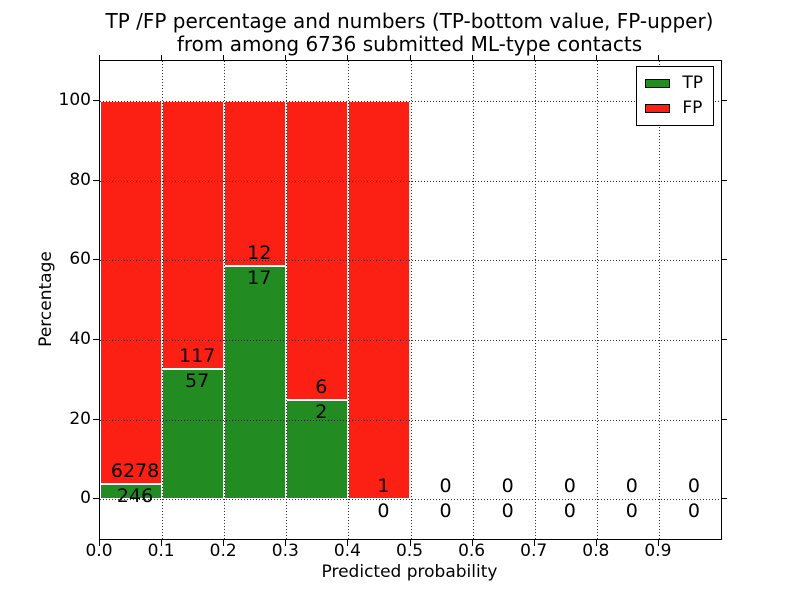  What do you see at coordinates (674, 108) in the screenshot?
I see `legend-item-fp: FP` at bounding box center [674, 108].